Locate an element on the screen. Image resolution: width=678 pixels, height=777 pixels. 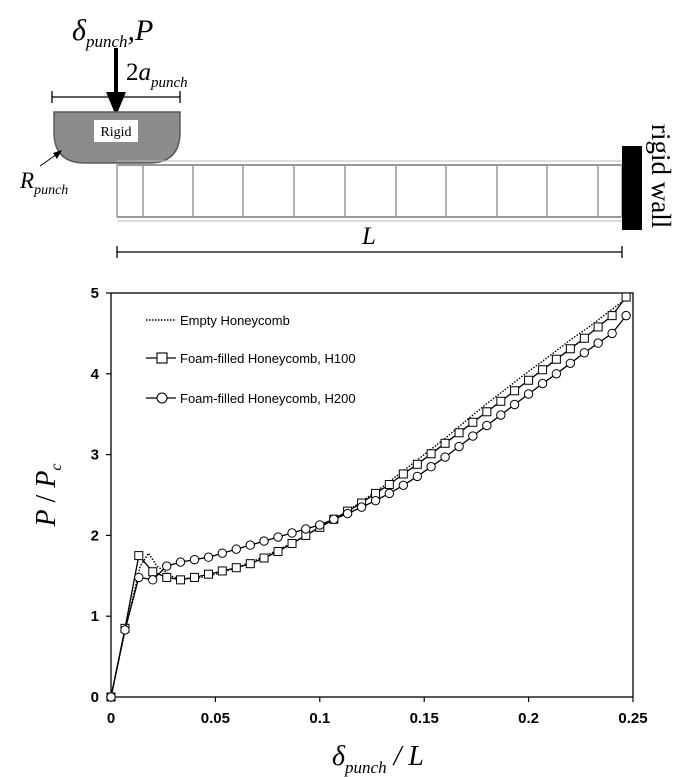
y-tick-label: 2 is located at coordinates (95, 535).